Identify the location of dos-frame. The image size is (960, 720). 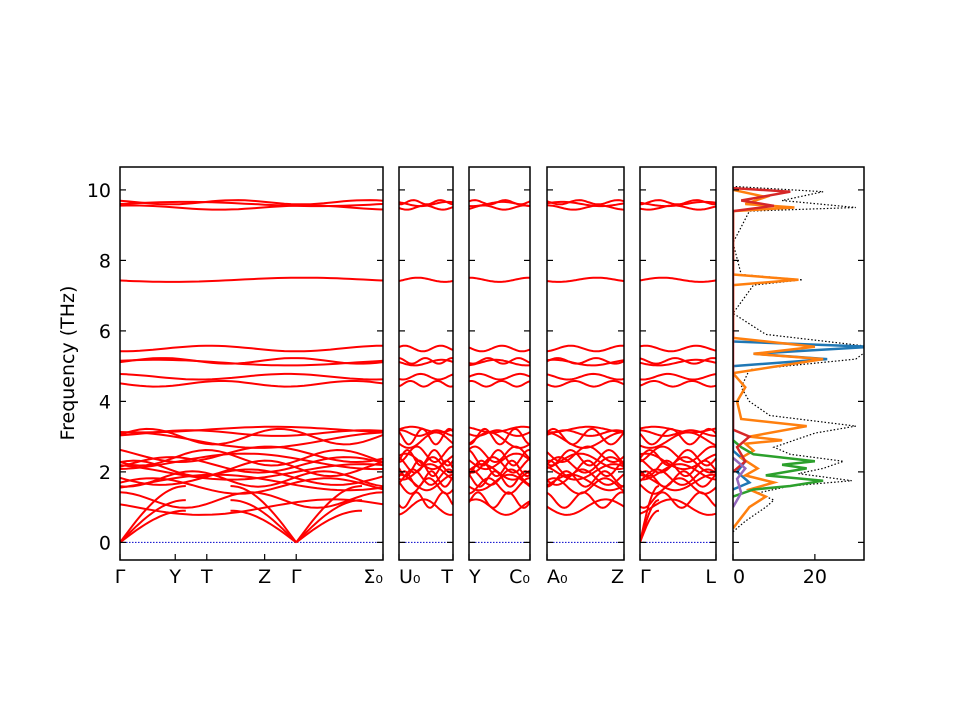
(798, 363).